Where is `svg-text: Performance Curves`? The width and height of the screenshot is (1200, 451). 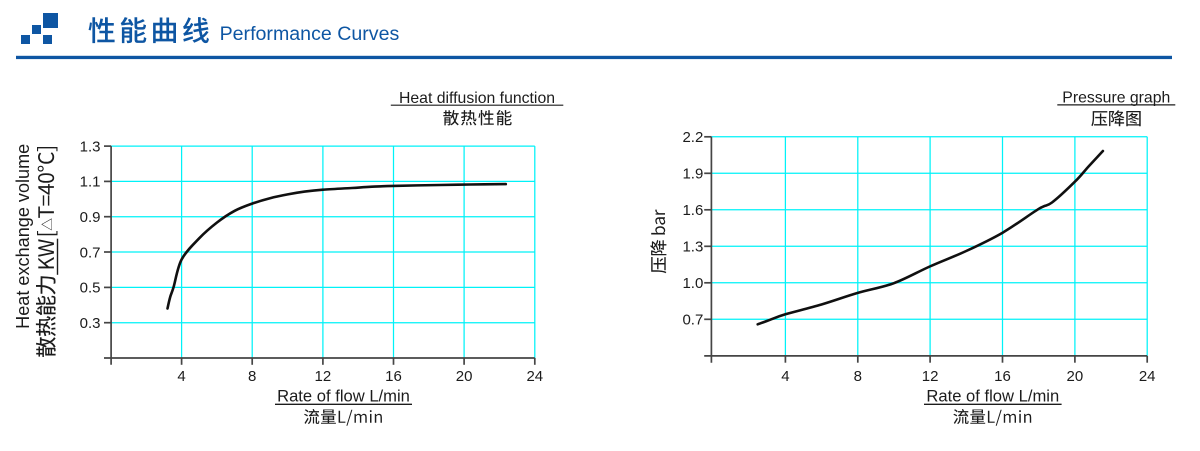 svg-text: Performance Curves is located at coordinates (310, 34).